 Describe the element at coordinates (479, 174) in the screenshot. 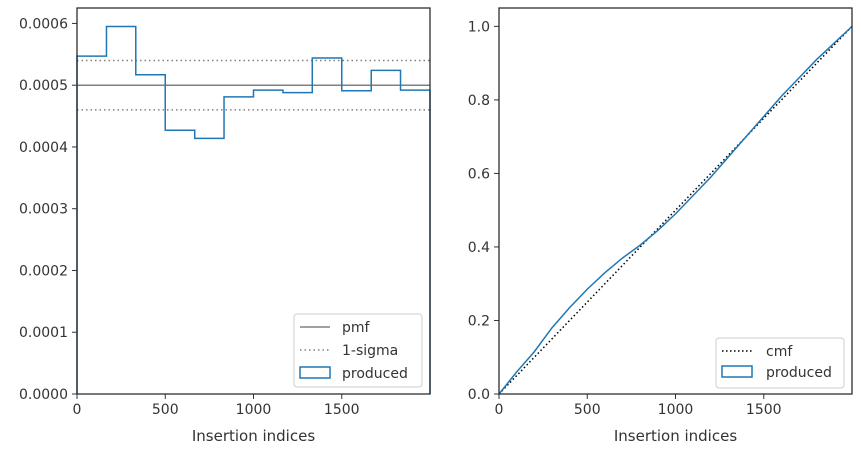

I see `y-tick-label: 0.6` at that location.